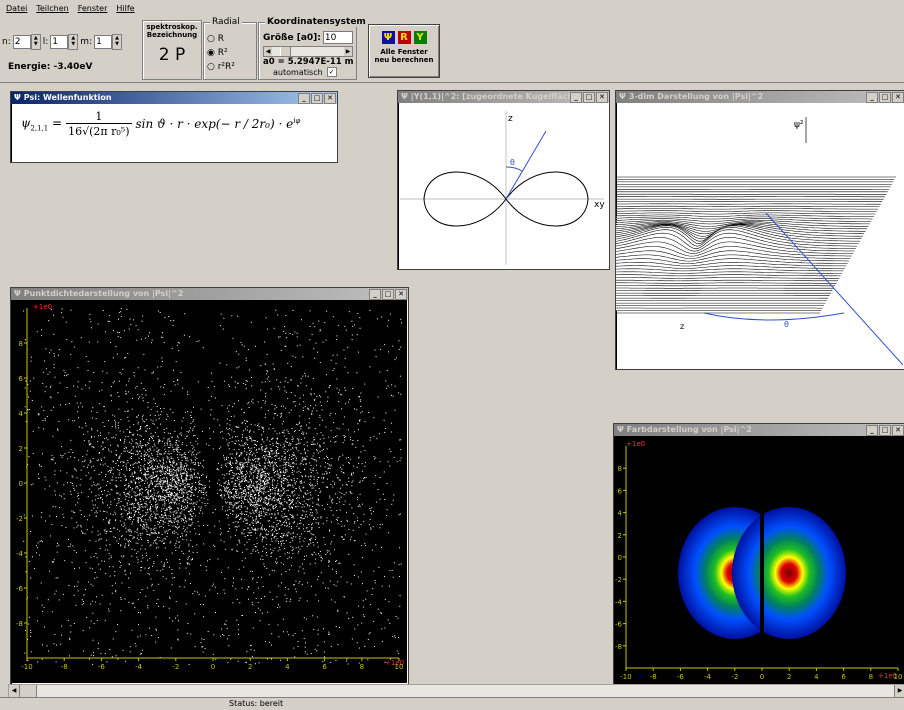 The height and width of the screenshot is (710, 904). I want to click on scroll-thumb, so click(28, 691).